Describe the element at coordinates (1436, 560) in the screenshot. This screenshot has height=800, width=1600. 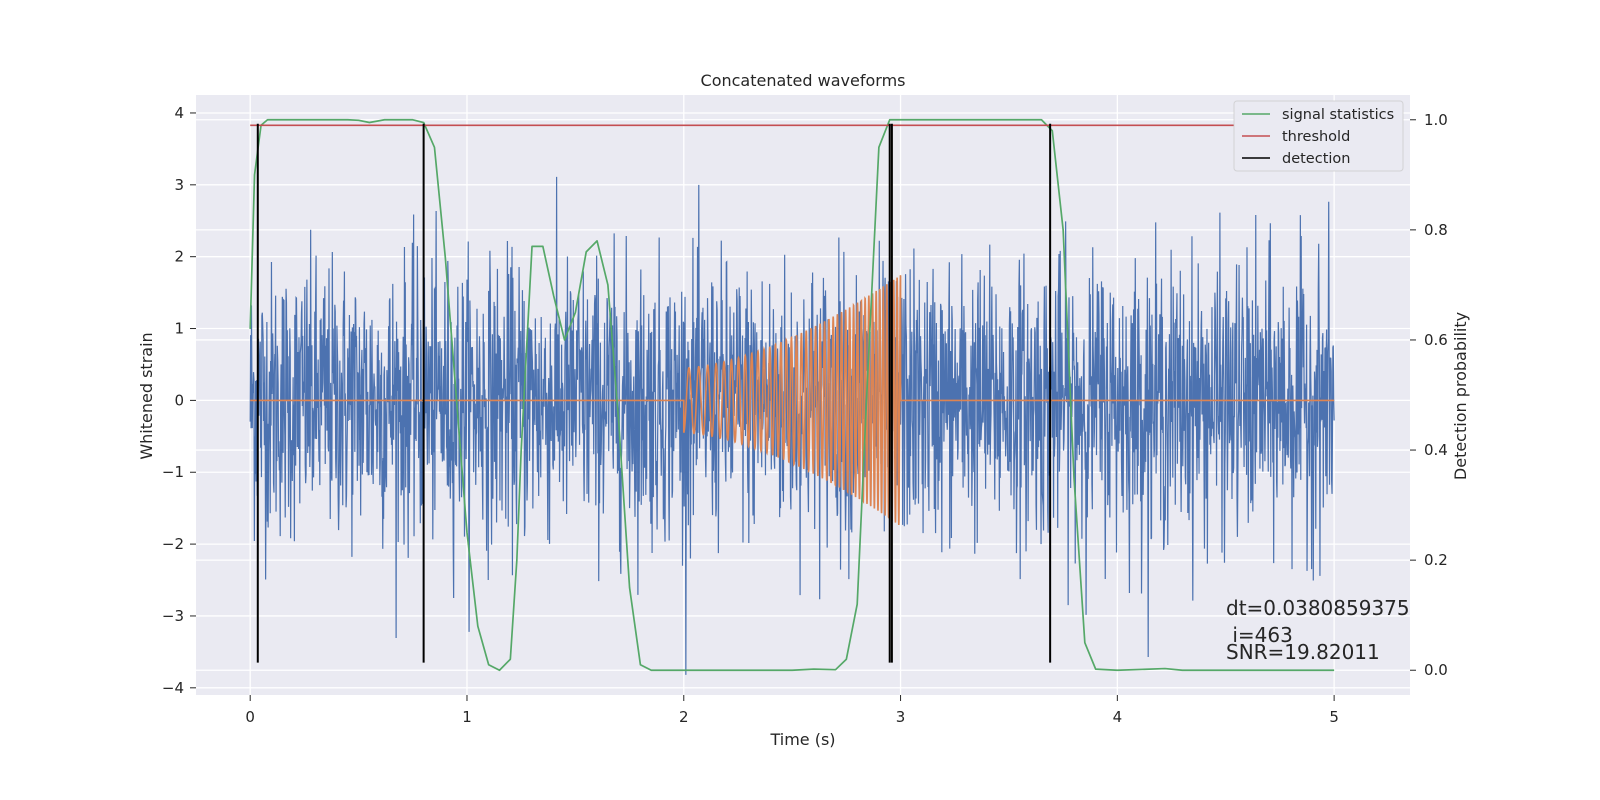
I see `y2-tick-label: 0.2` at that location.